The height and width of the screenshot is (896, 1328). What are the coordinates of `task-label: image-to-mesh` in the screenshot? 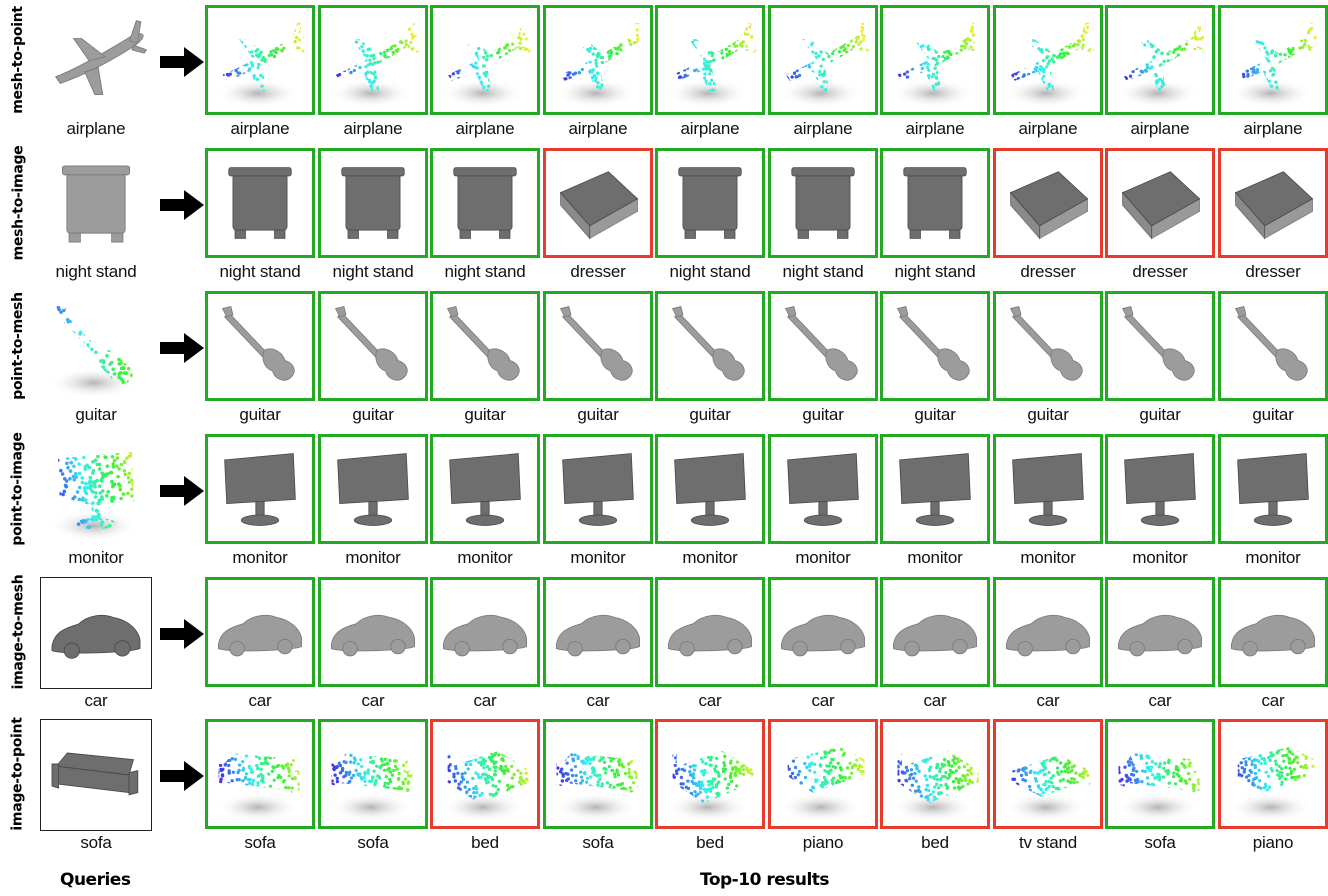 It's located at (18, 632).